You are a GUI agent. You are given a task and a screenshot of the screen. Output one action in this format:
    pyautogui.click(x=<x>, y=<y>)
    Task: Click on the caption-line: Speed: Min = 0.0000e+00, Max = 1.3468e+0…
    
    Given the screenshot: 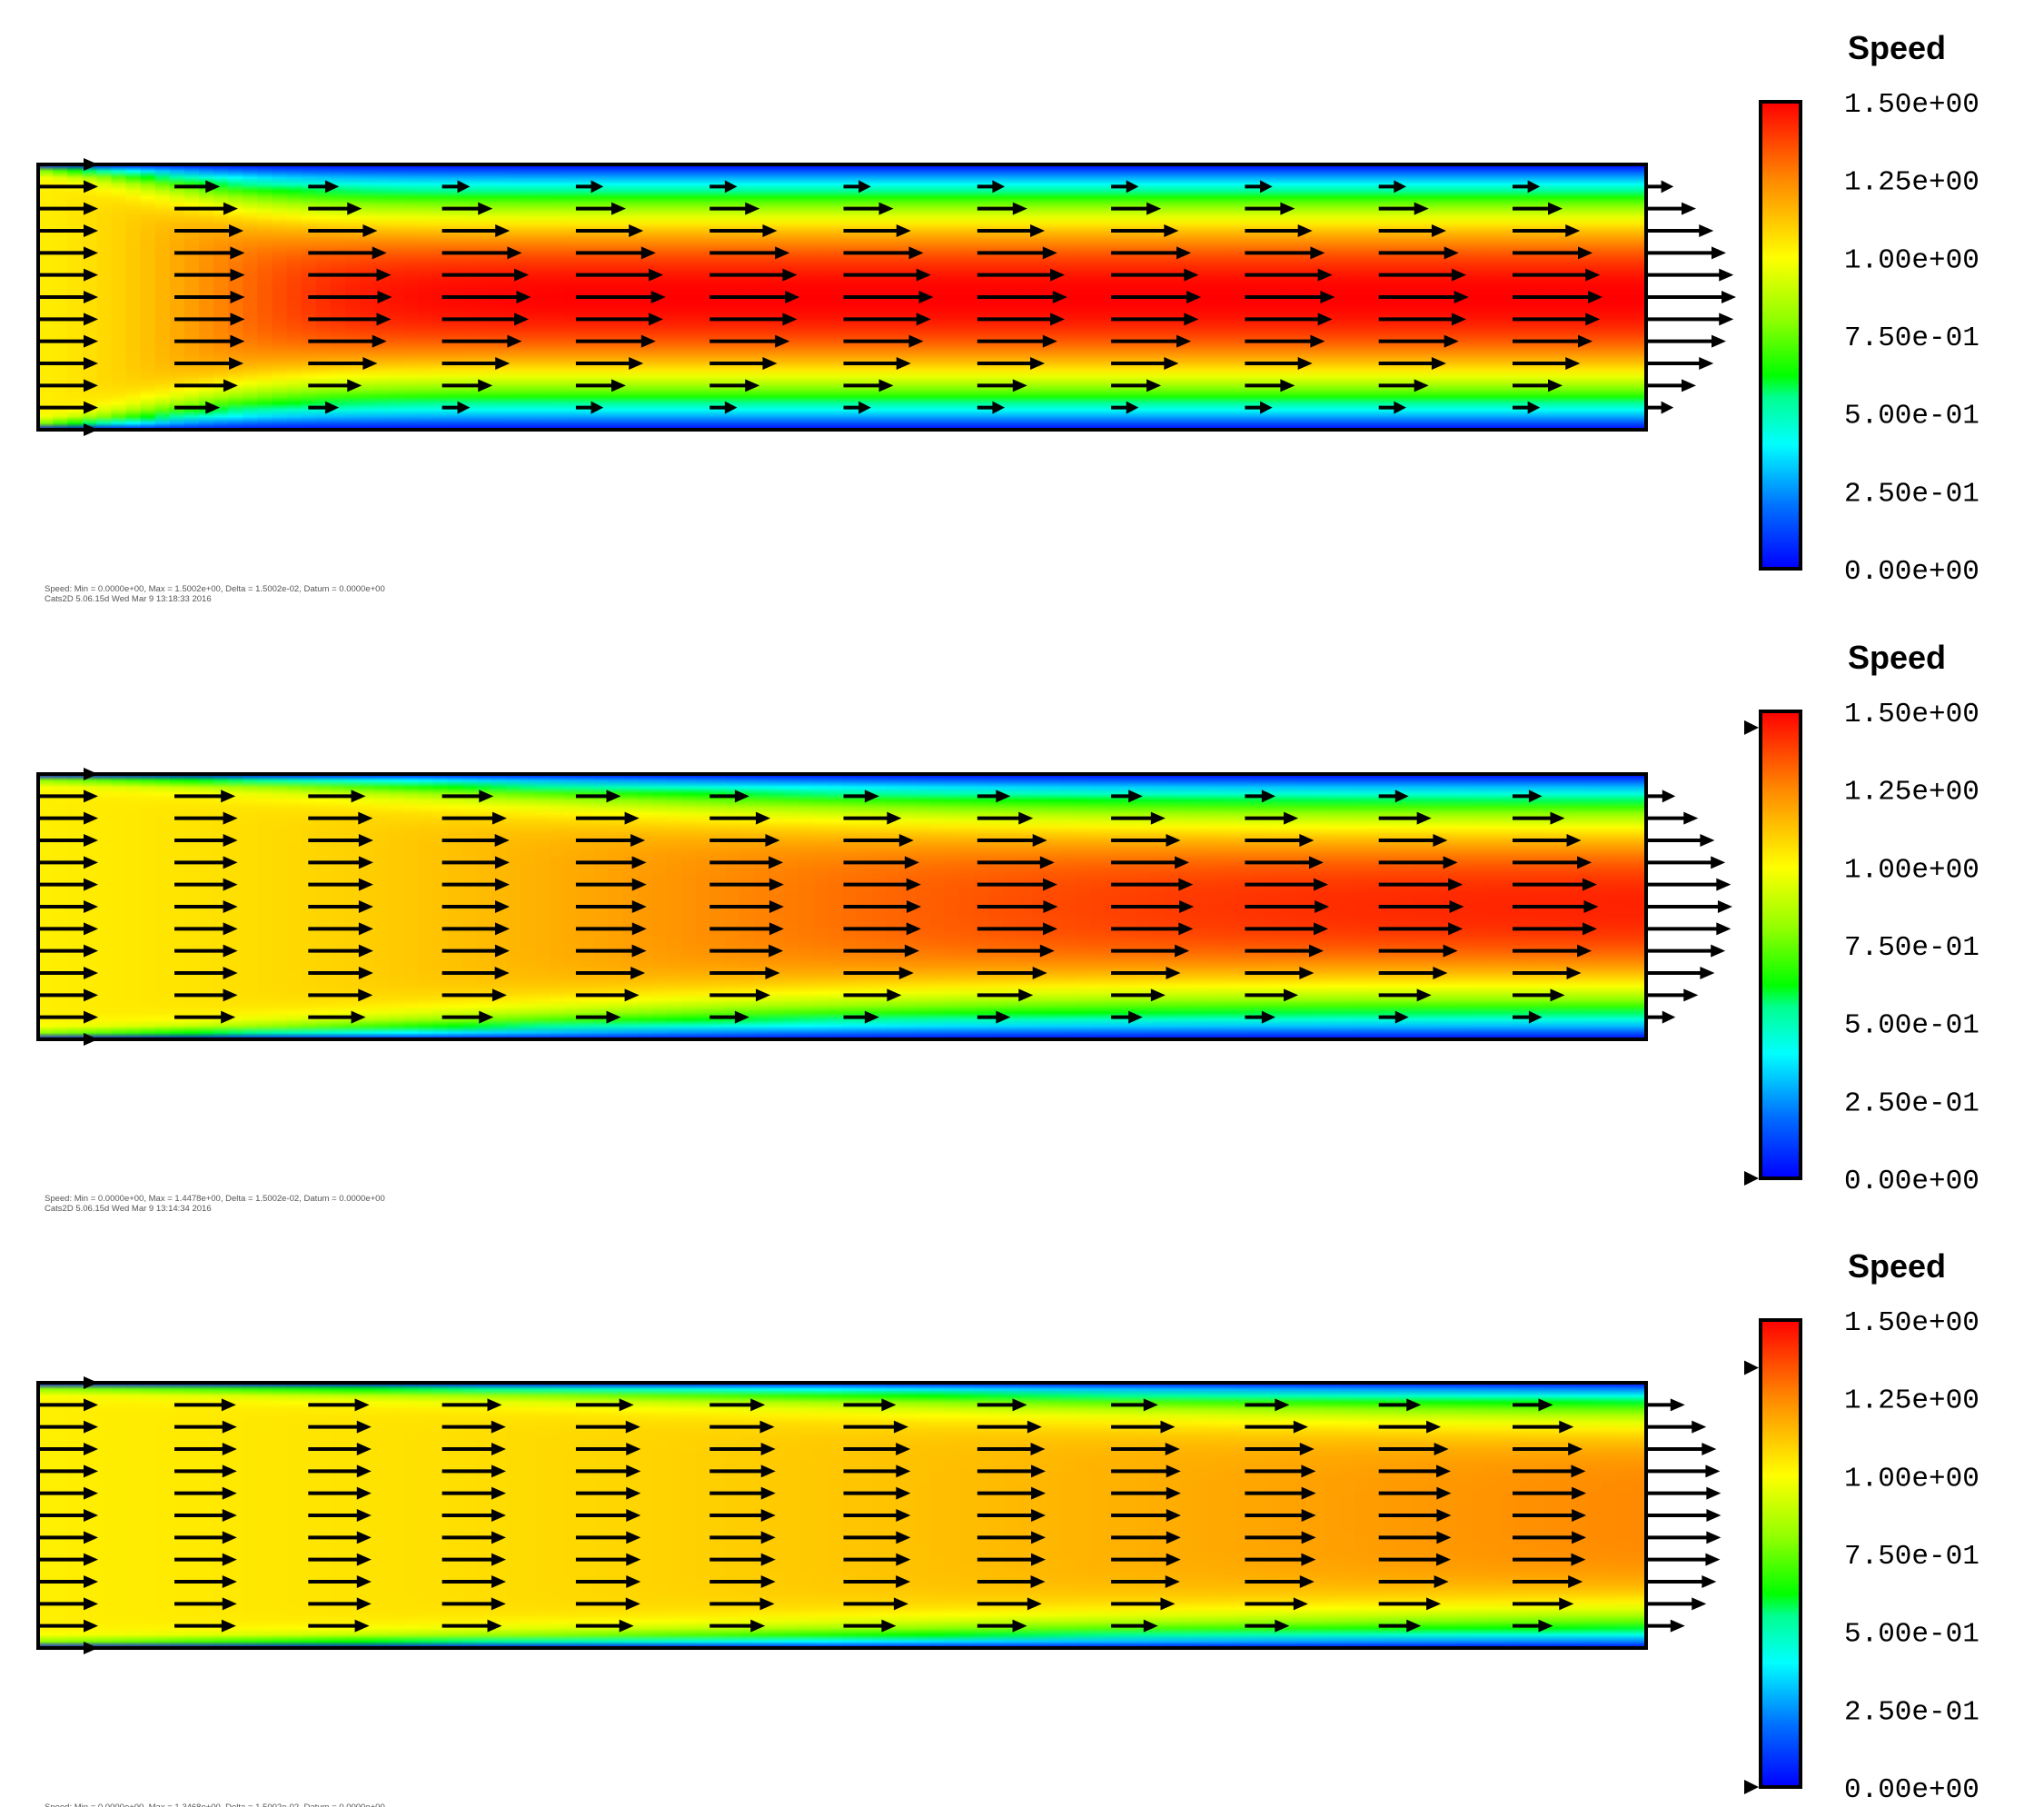 What is the action you would take?
    pyautogui.click(x=215, y=1804)
    